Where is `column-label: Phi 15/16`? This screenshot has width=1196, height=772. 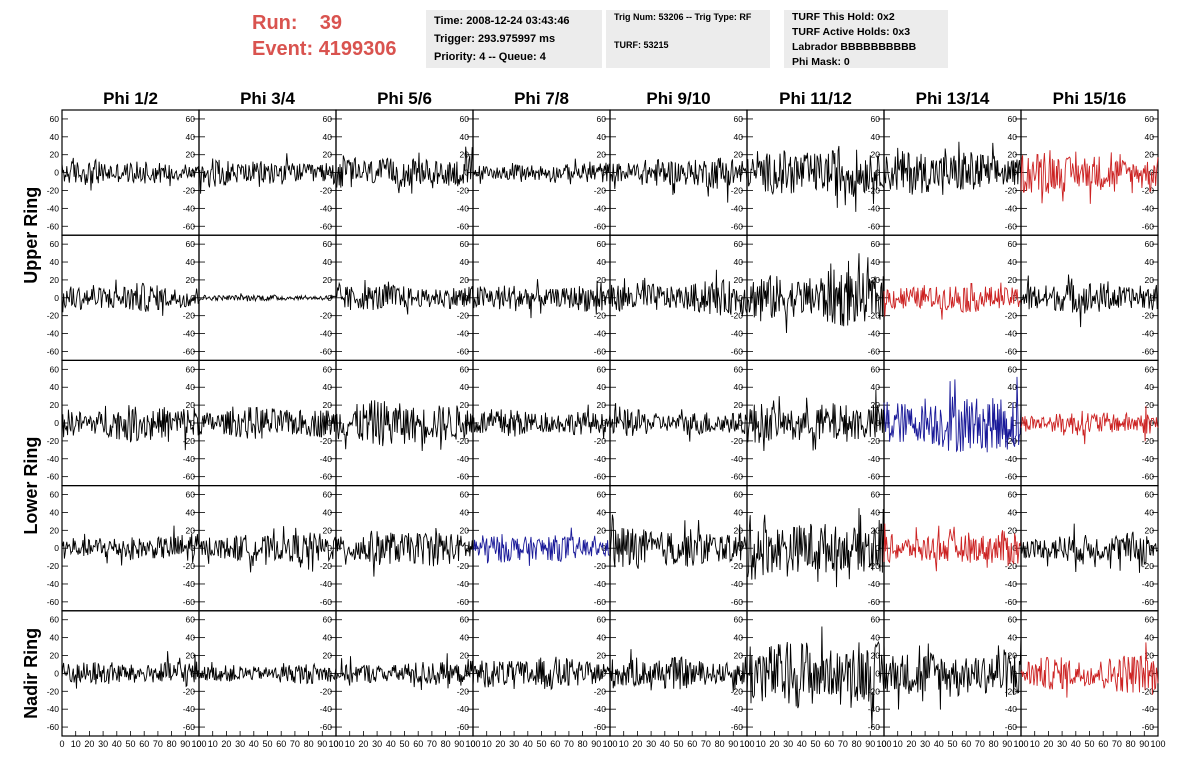
column-label: Phi 15/16 is located at coordinates (1090, 98).